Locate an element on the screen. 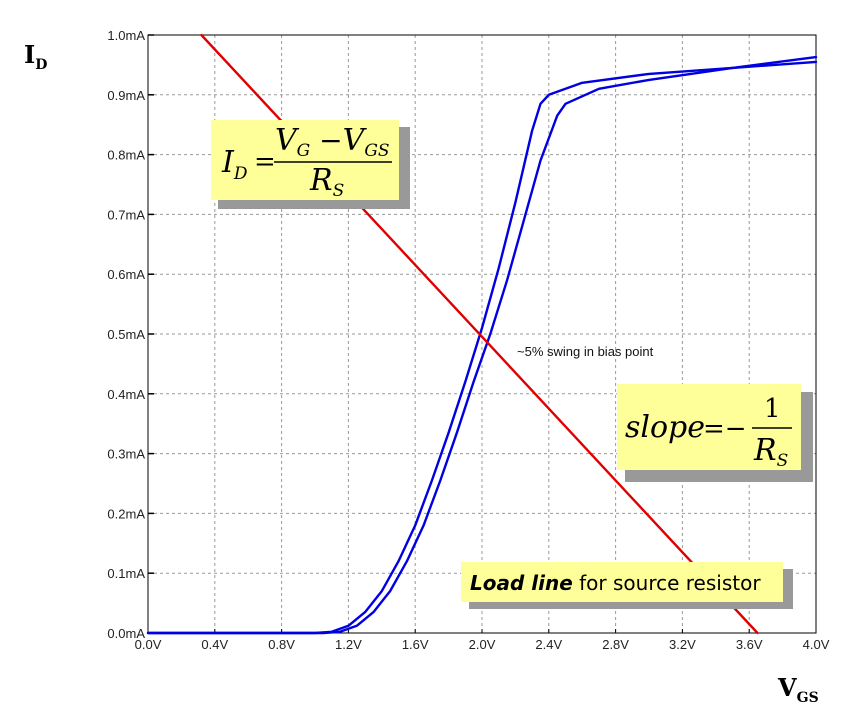 This screenshot has width=848, height=714. load-line-box is located at coordinates (622, 582).